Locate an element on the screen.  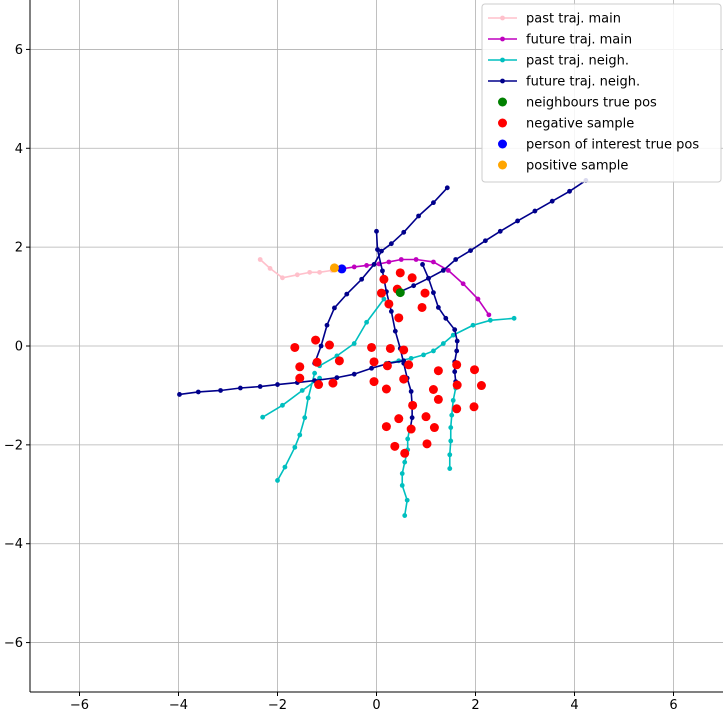
legend-entry: past traj. neigh. is located at coordinates (558, 61).